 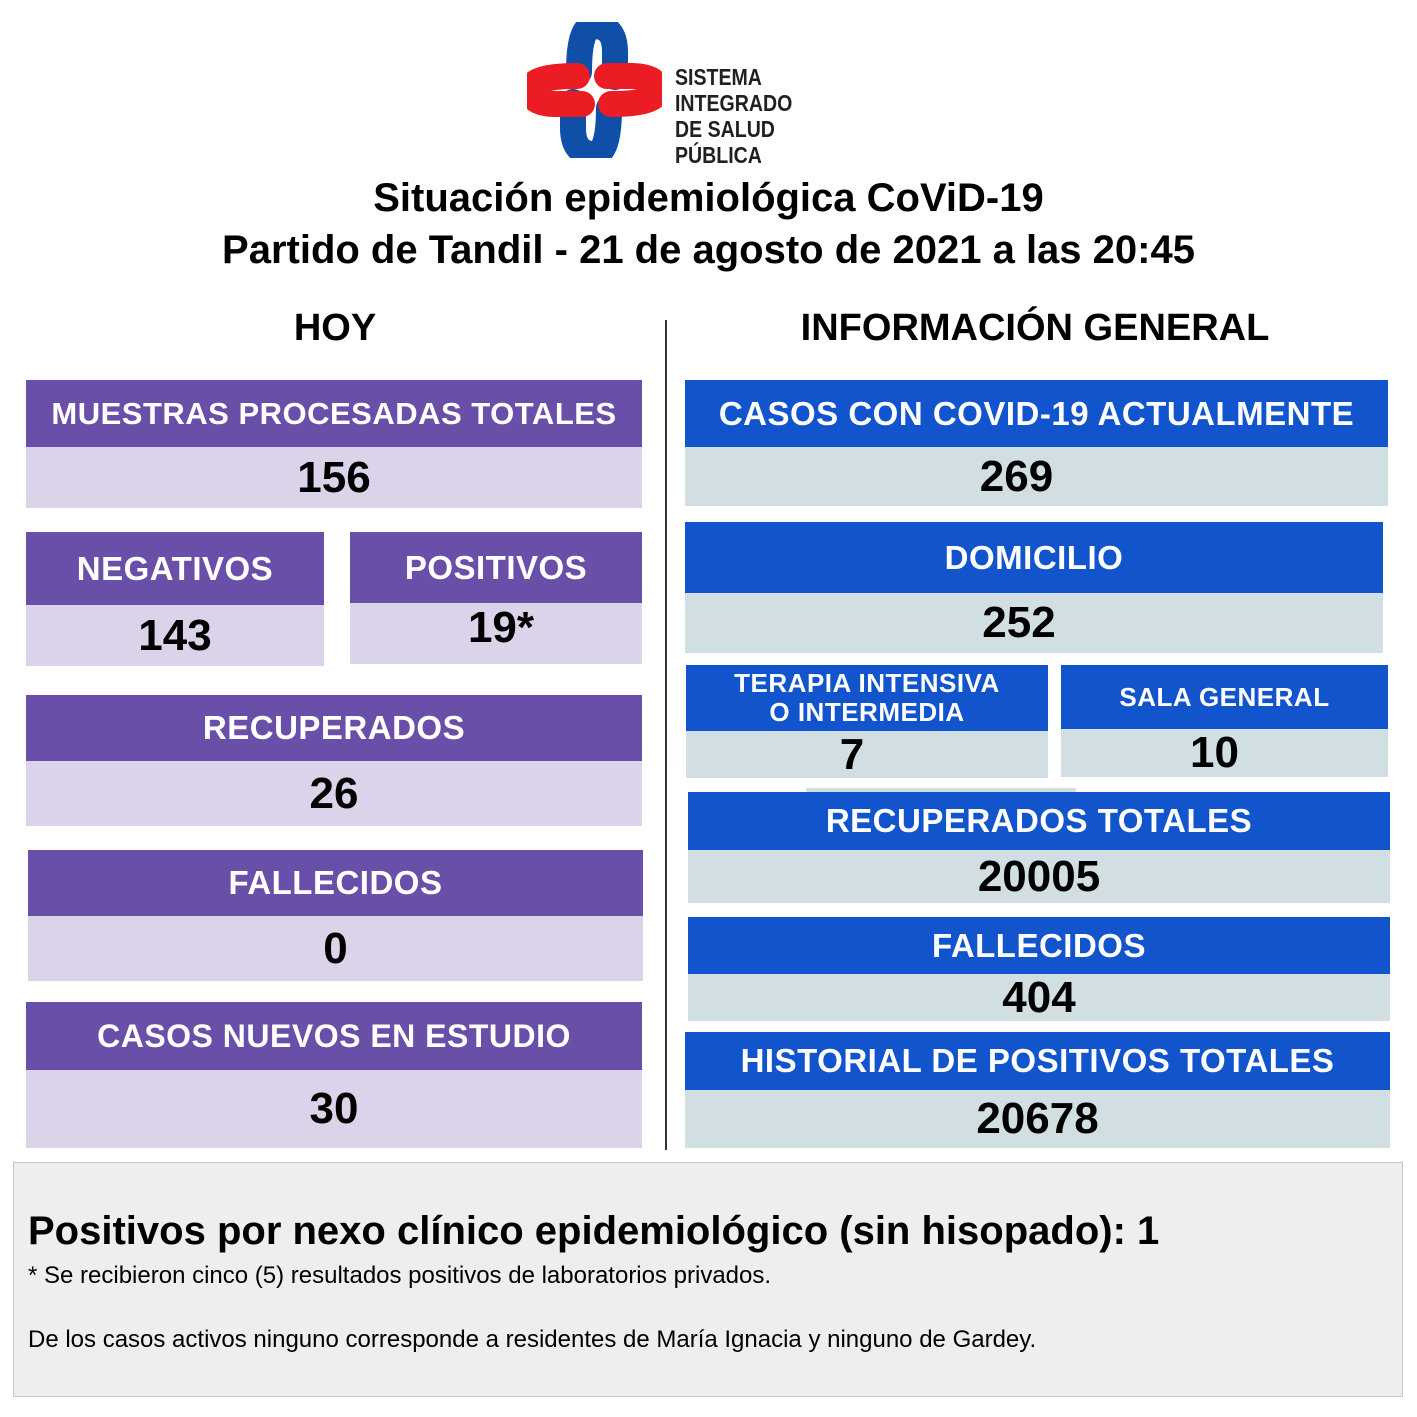 What do you see at coordinates (335, 948) in the screenshot?
I see `fallecidos-hoy-value: 0` at bounding box center [335, 948].